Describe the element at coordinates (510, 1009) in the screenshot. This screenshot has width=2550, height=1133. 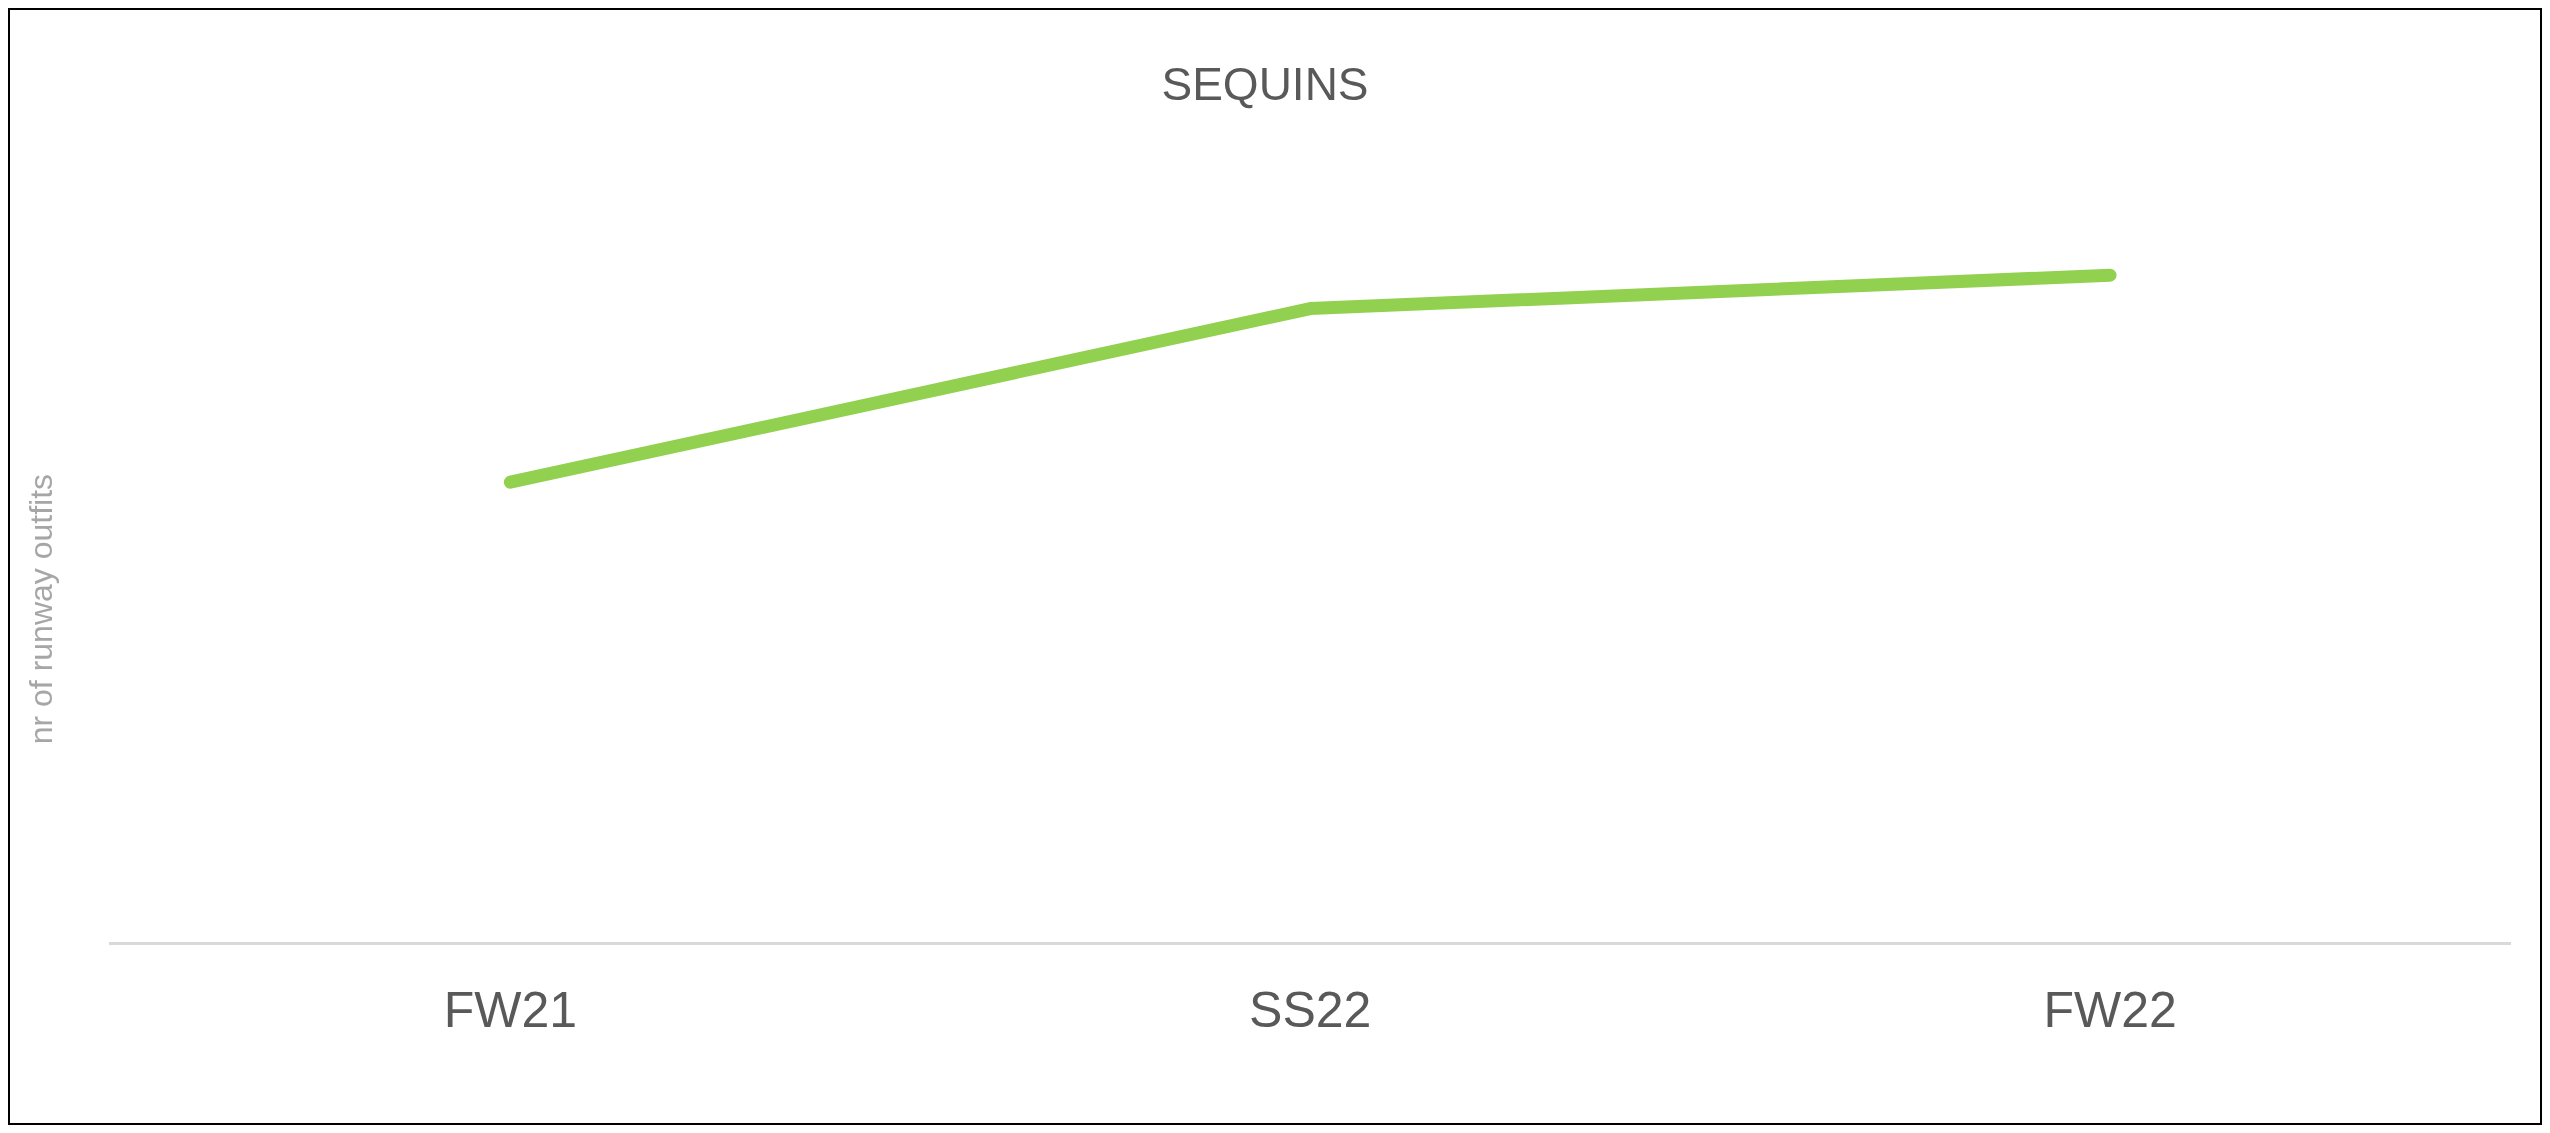
I see `x-tick-label: FW21` at that location.